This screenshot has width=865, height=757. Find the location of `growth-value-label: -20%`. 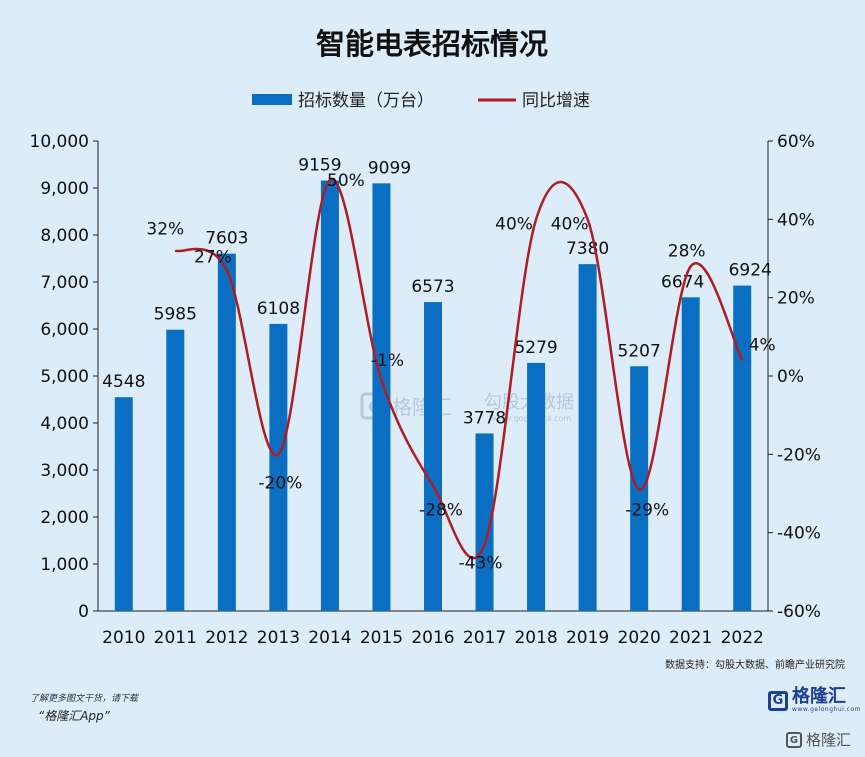

growth-value-label: -20% is located at coordinates (280, 483).